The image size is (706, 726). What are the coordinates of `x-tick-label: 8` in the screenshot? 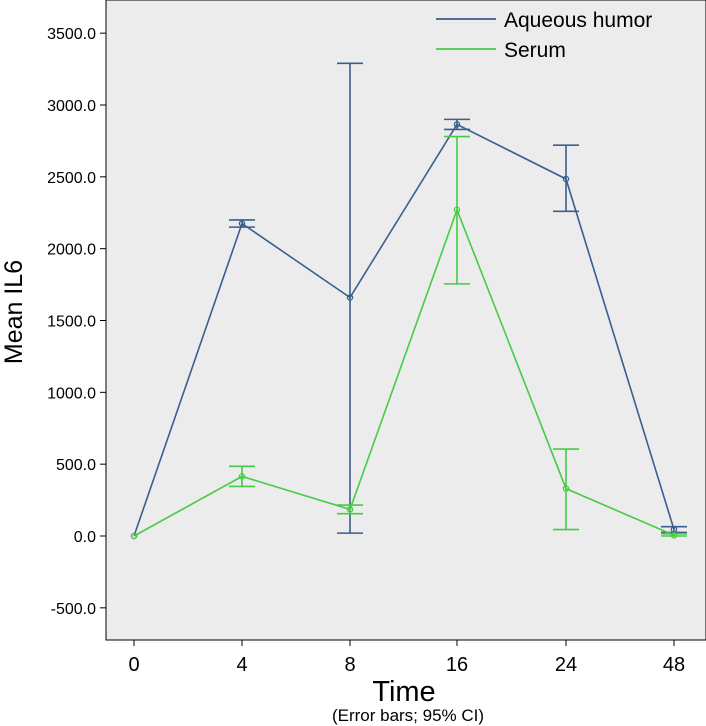 It's located at (349, 665).